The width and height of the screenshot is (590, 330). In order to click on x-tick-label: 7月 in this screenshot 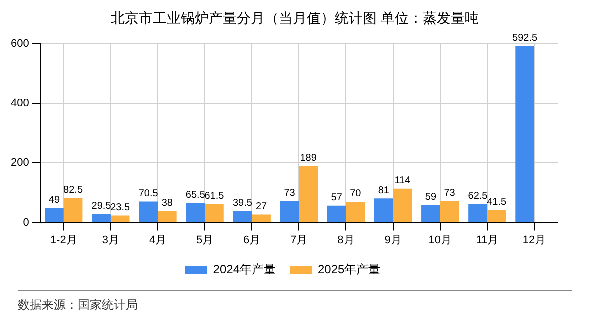, I will do `click(299, 240)`.